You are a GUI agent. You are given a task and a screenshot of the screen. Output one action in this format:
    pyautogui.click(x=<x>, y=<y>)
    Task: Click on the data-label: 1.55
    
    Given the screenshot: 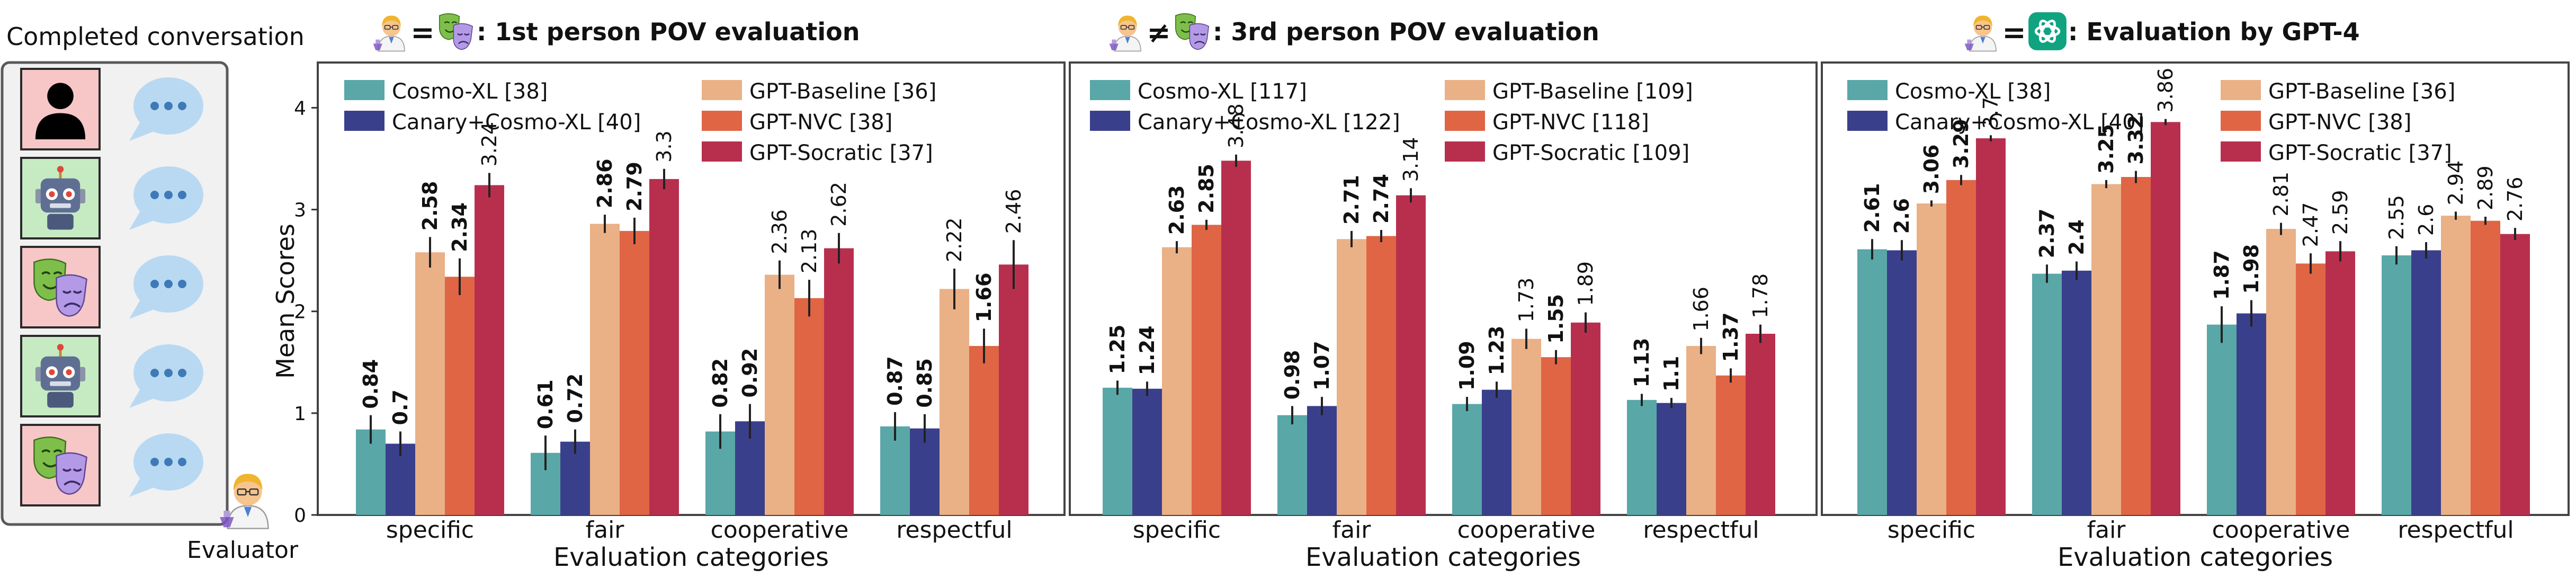 What is the action you would take?
    pyautogui.click(x=1556, y=319)
    